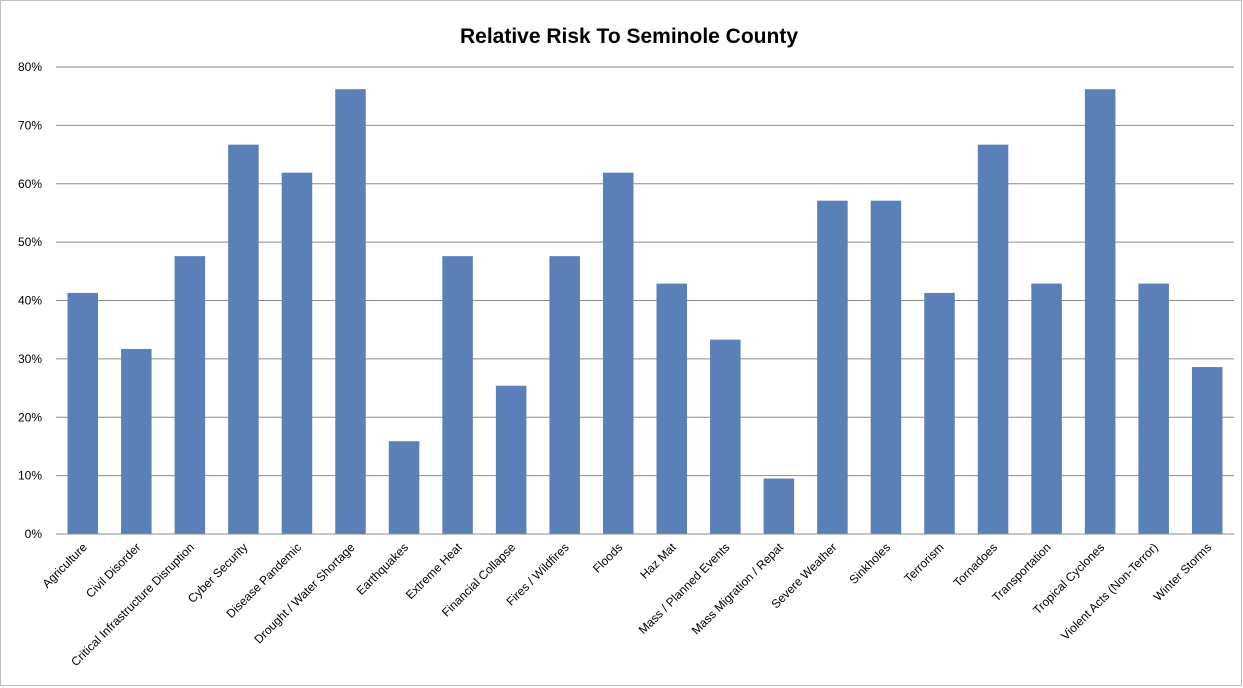 The width and height of the screenshot is (1243, 688). I want to click on x-category-label: Mass Migration / Repat, so click(738, 589).